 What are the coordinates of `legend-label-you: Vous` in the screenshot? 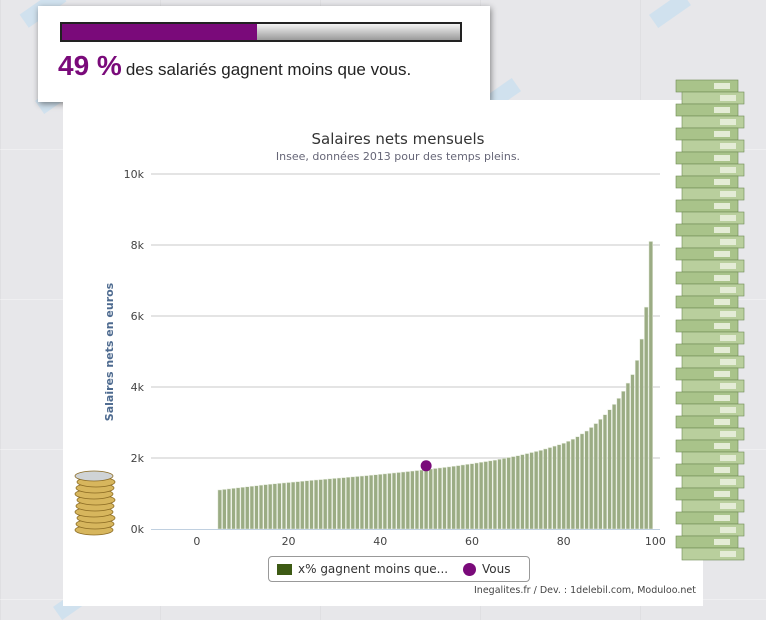 It's located at (496, 569).